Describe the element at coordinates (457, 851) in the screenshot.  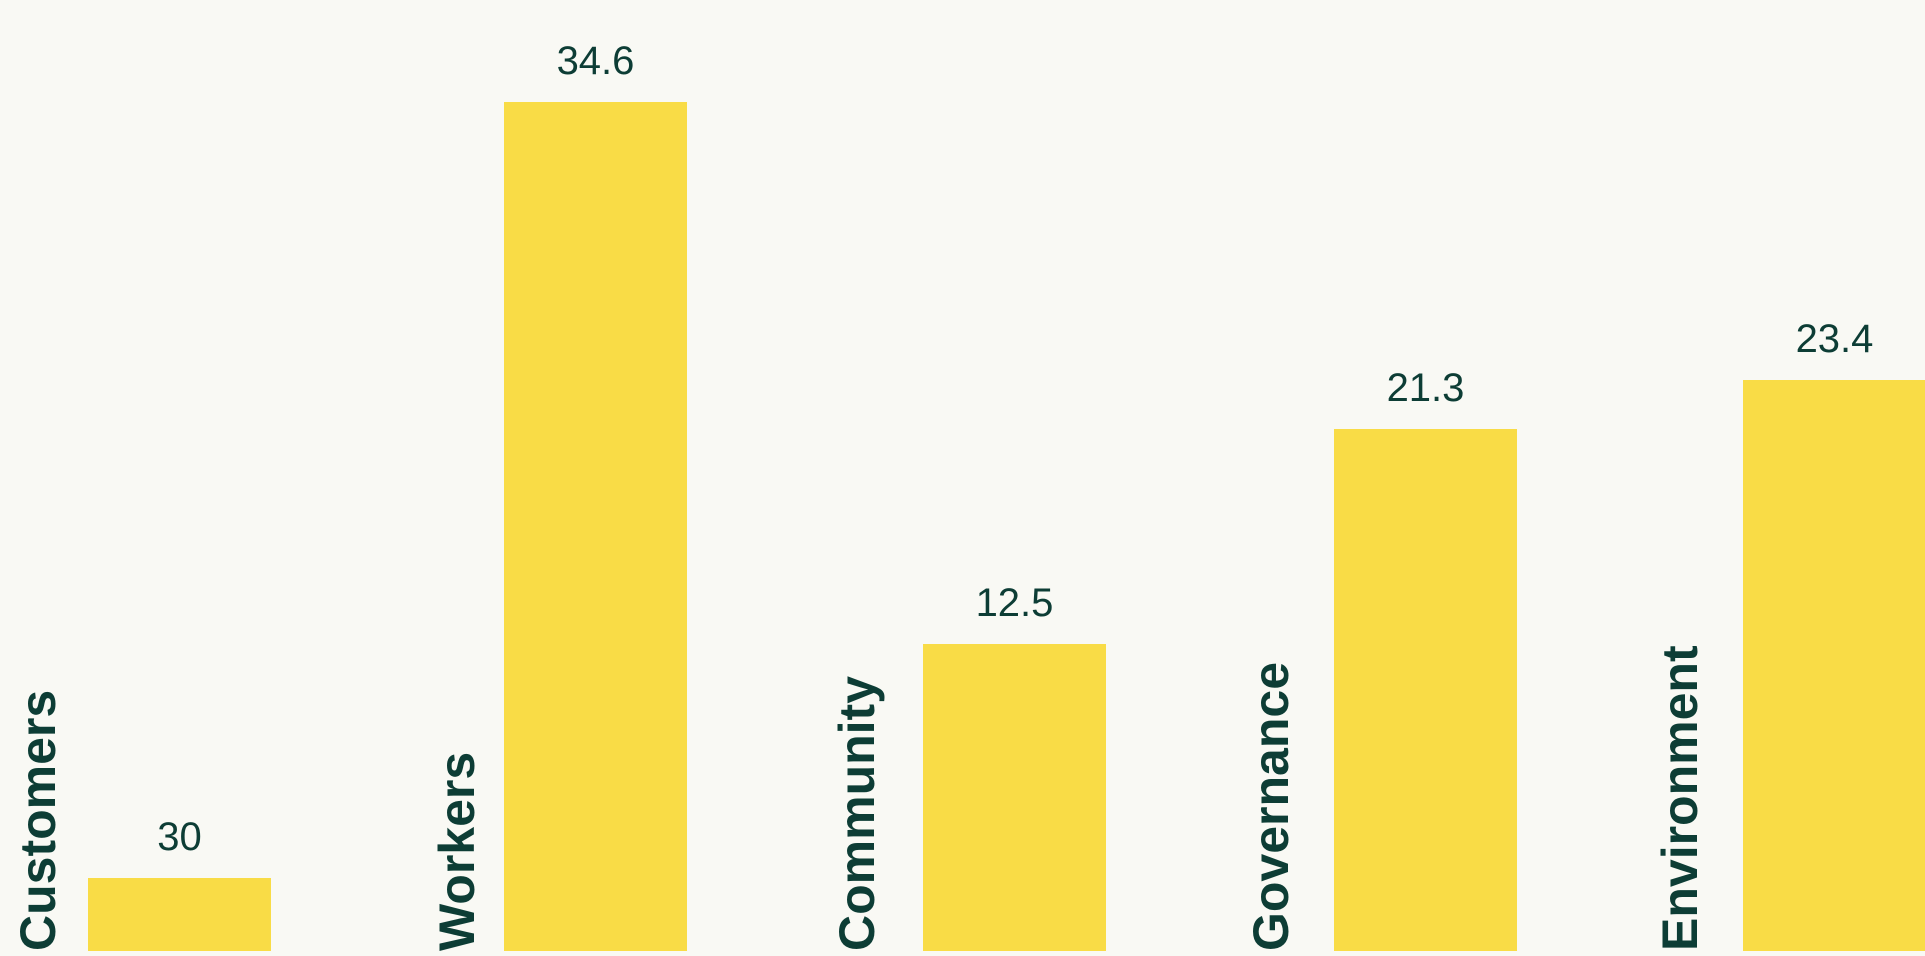
I see `category-label-workers: Workers` at that location.